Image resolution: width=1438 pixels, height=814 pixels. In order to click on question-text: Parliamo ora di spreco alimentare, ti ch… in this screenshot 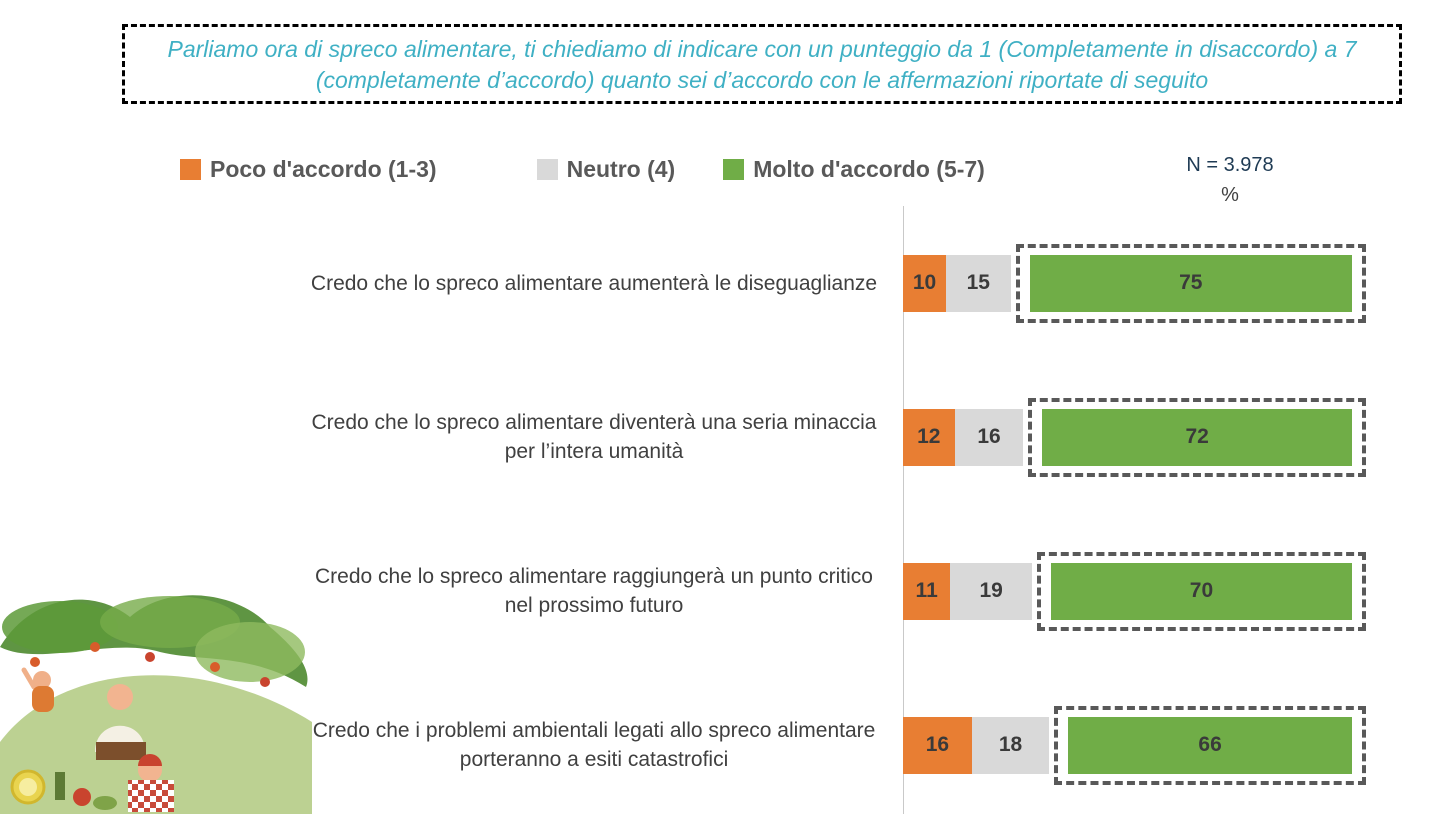, I will do `click(762, 64)`.